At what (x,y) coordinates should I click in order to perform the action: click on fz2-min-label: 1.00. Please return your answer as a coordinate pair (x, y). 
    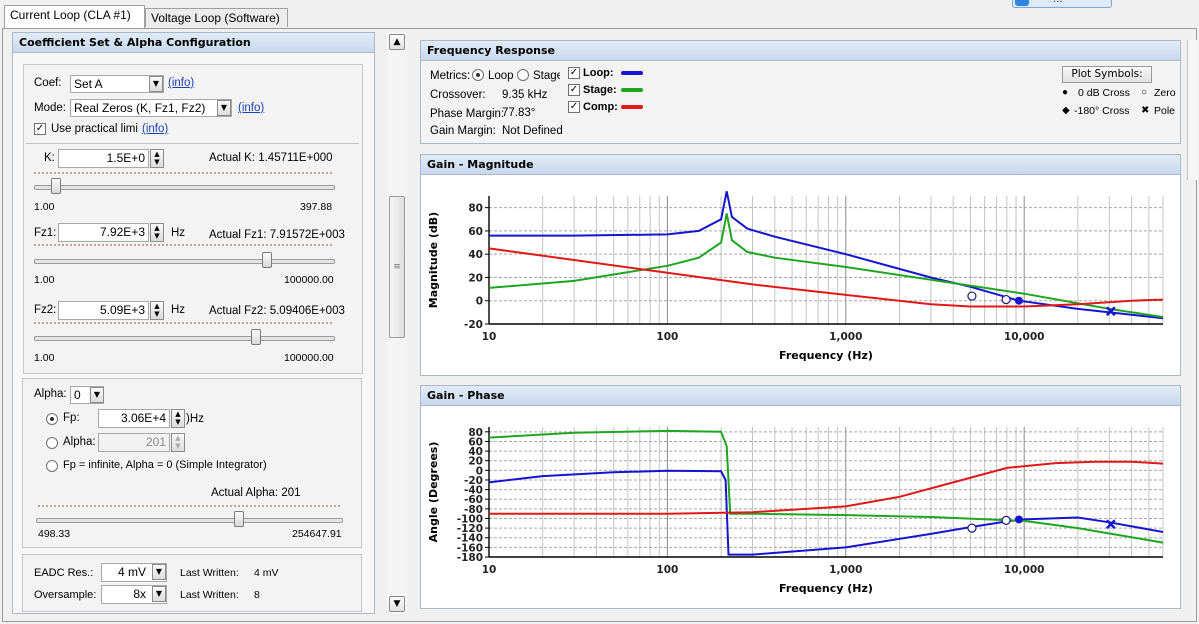
    Looking at the image, I should click on (44, 358).